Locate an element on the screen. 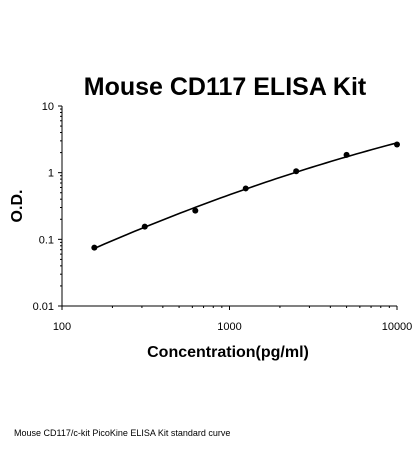 The width and height of the screenshot is (420, 450). x-axis-label: Concentration(pg/ml) is located at coordinates (228, 352).